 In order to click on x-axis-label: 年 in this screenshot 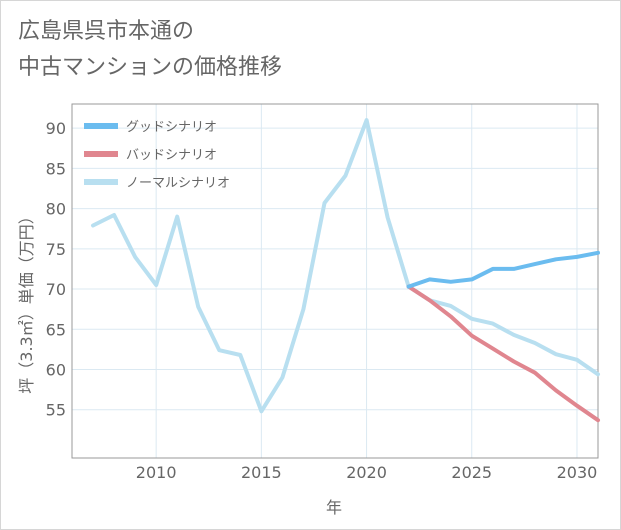, I will do `click(334, 507)`.